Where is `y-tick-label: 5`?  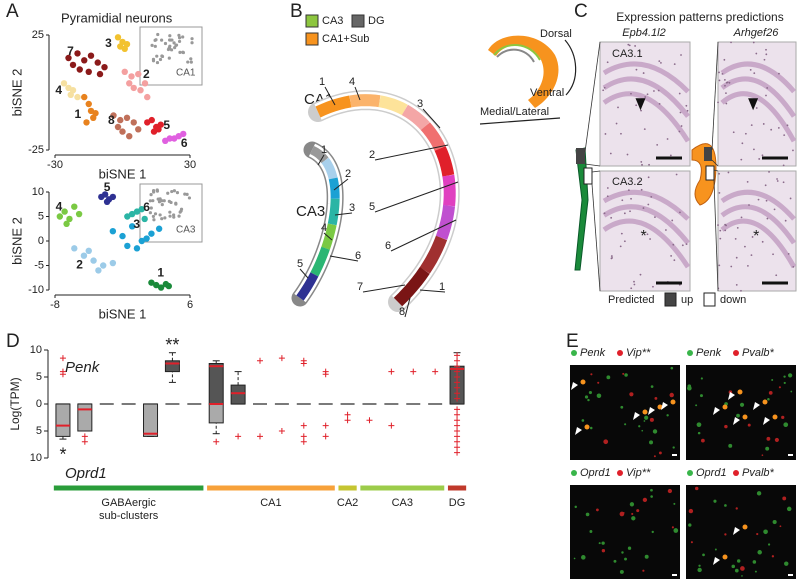
y-tick-label: 5 is located at coordinates (39, 377).